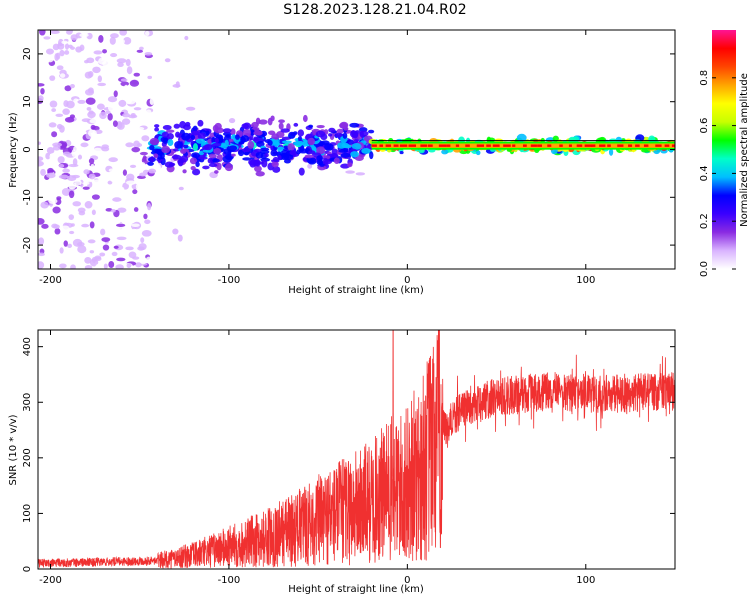 The width and height of the screenshot is (750, 600). Describe the element at coordinates (27, 101) in the screenshot. I see `spectrogram-y-tick-label: 10` at that location.